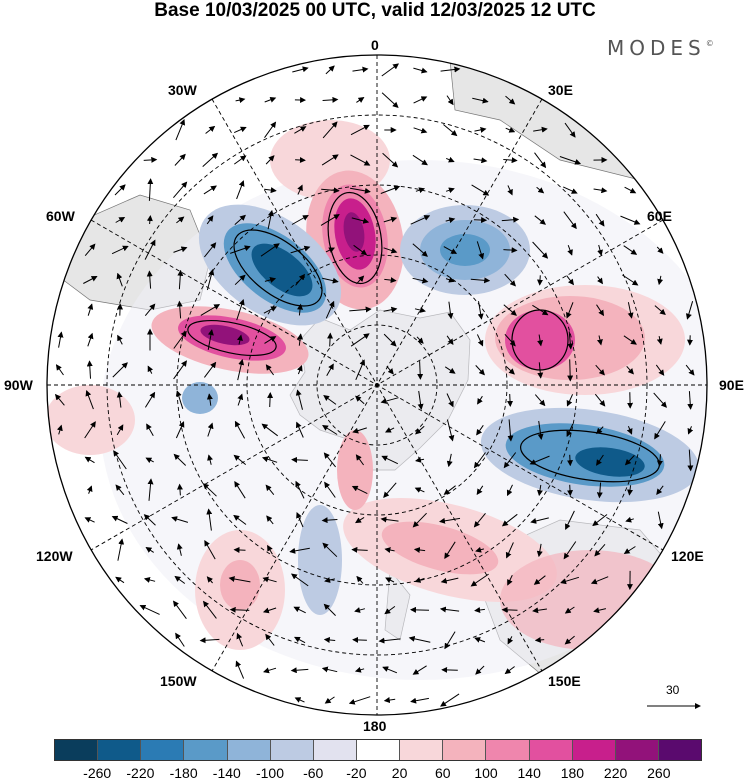 This screenshot has height=783, width=750. Describe the element at coordinates (356, 773) in the screenshot. I see `colorbar-tick-label: -20` at that location.